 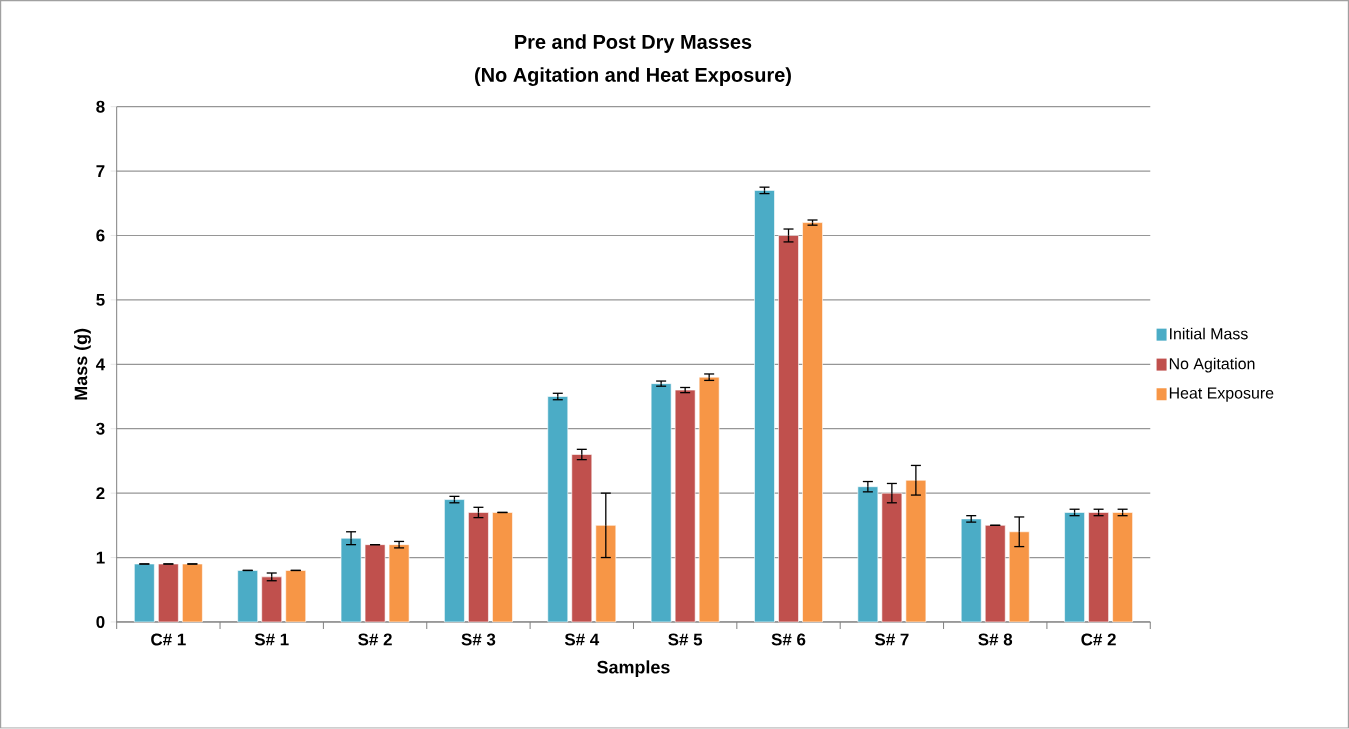 What do you see at coordinates (633, 77) in the screenshot?
I see `chart-subtitle: (No Agitation and Heat Exposure)` at bounding box center [633, 77].